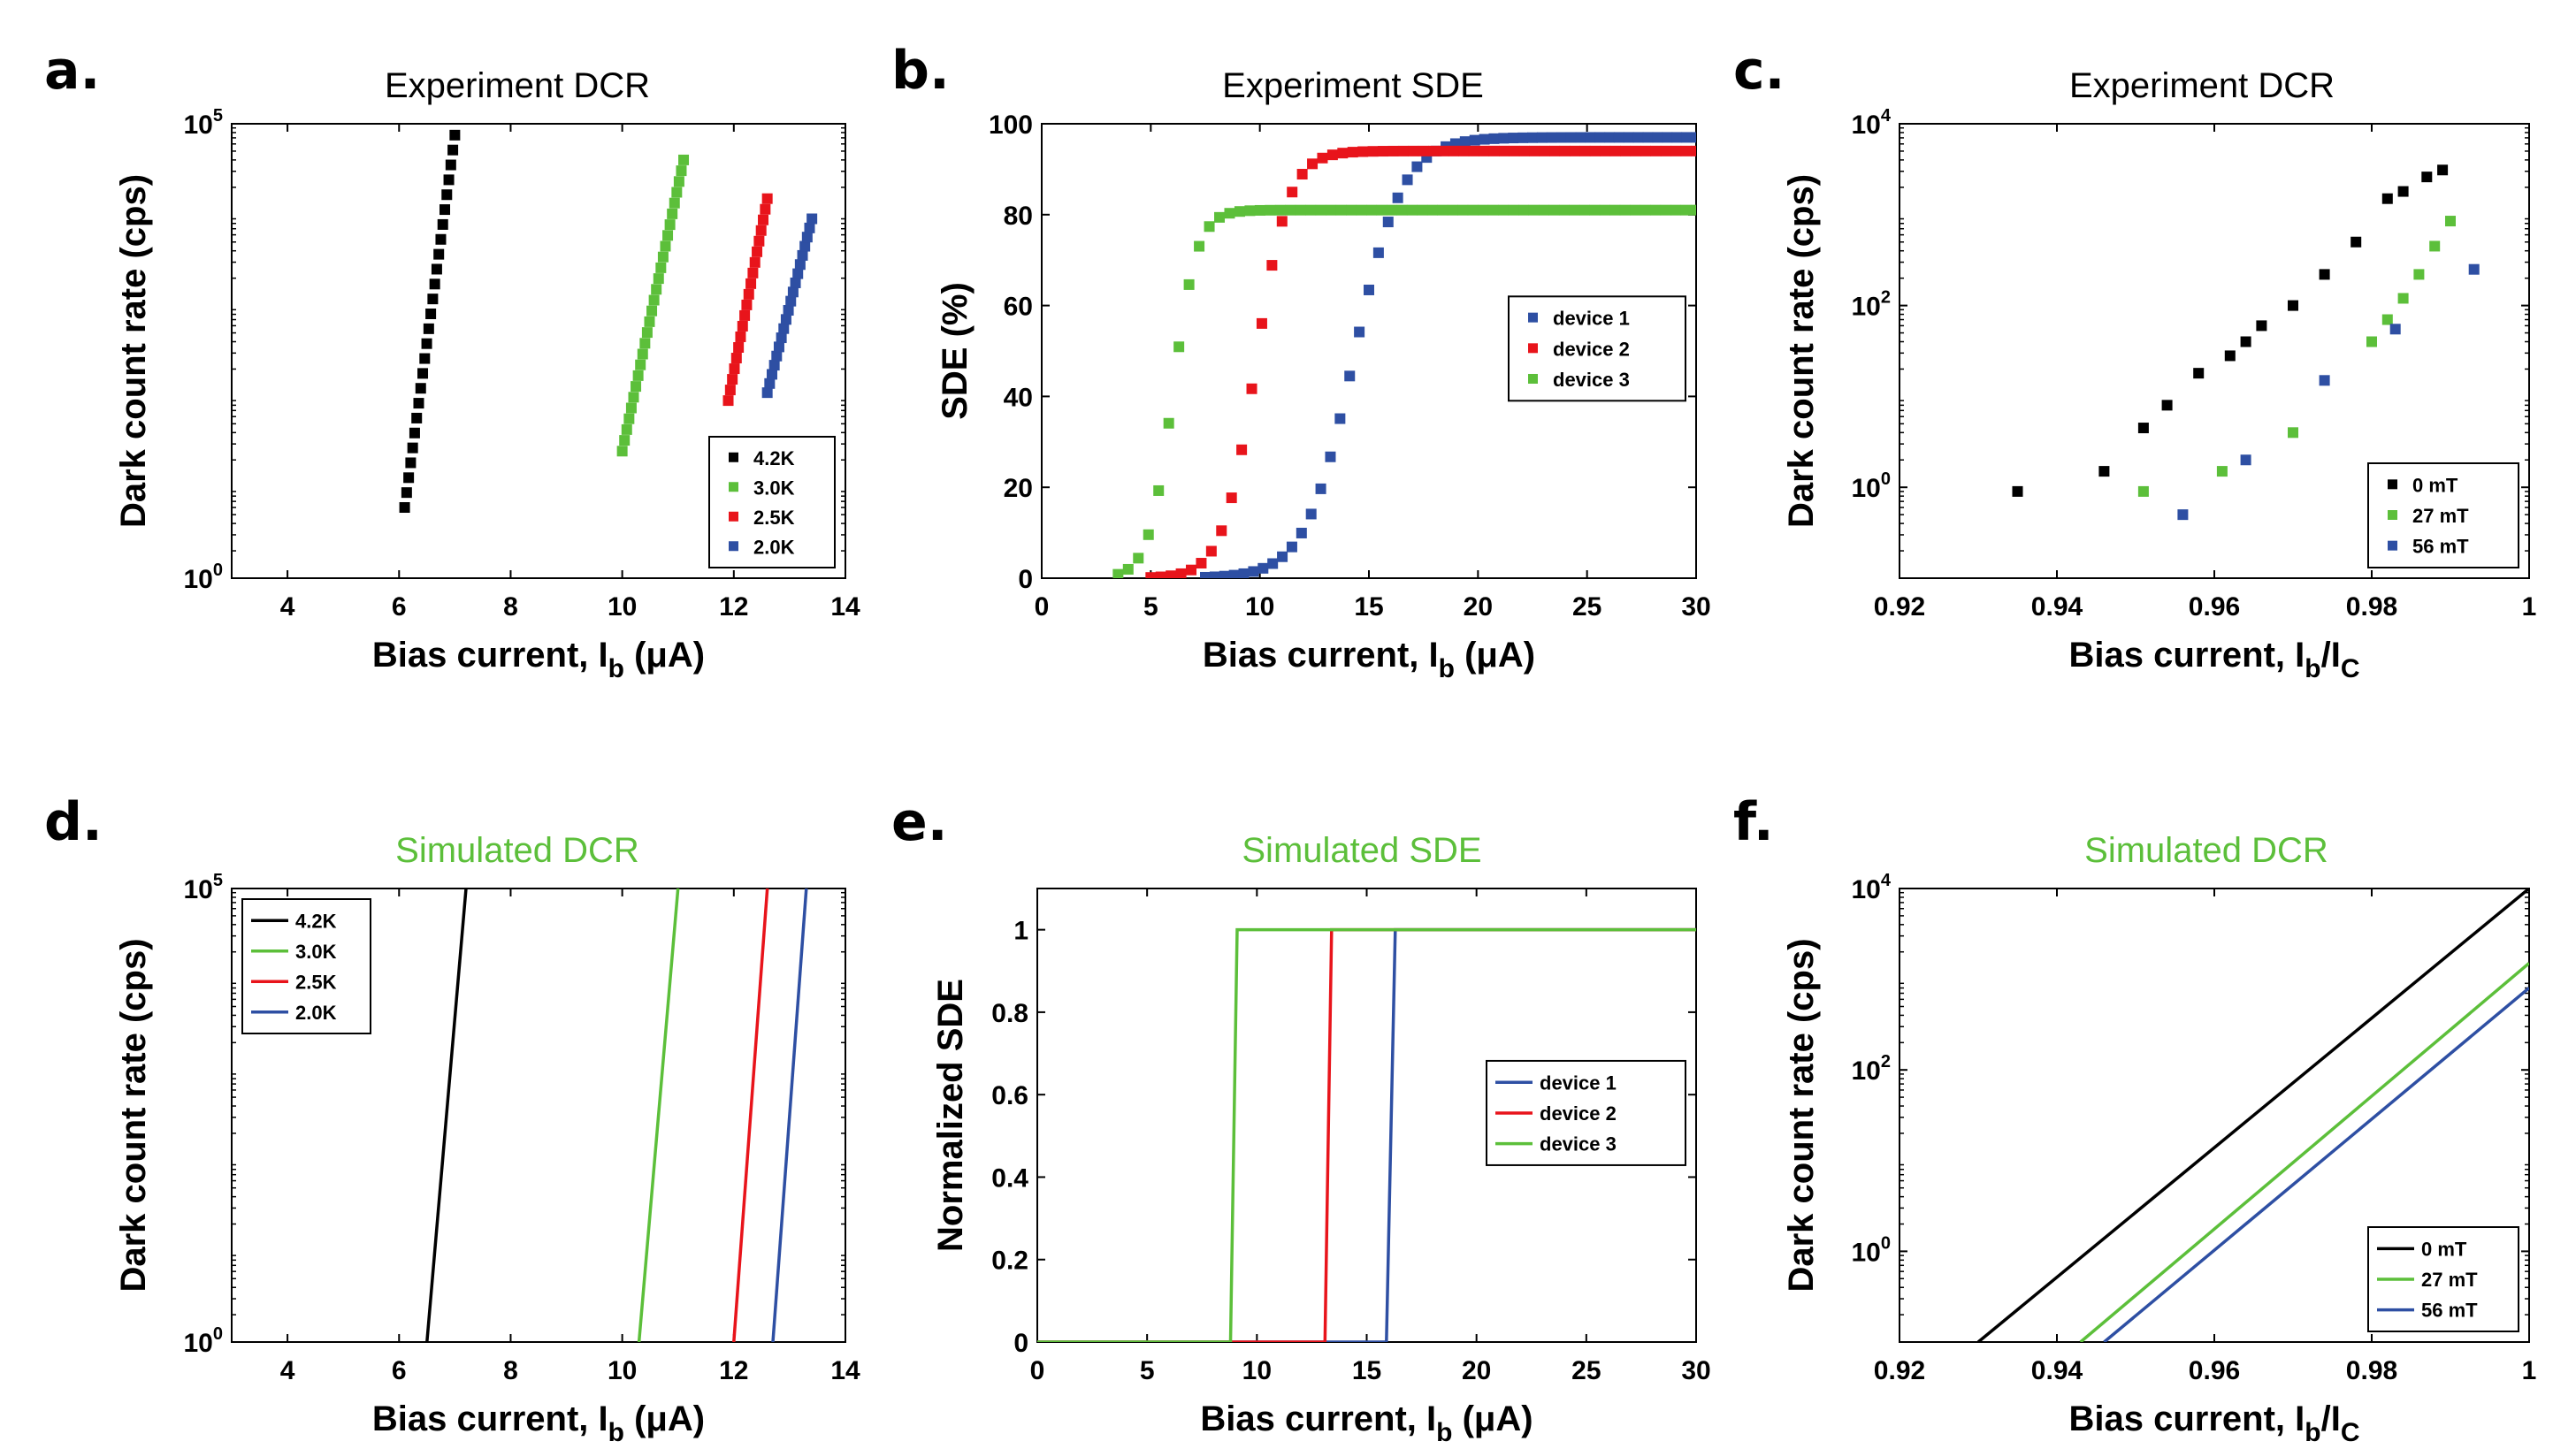 The image size is (2576, 1449). What do you see at coordinates (1366, 1370) in the screenshot?
I see `x-tick-label: 15` at bounding box center [1366, 1370].